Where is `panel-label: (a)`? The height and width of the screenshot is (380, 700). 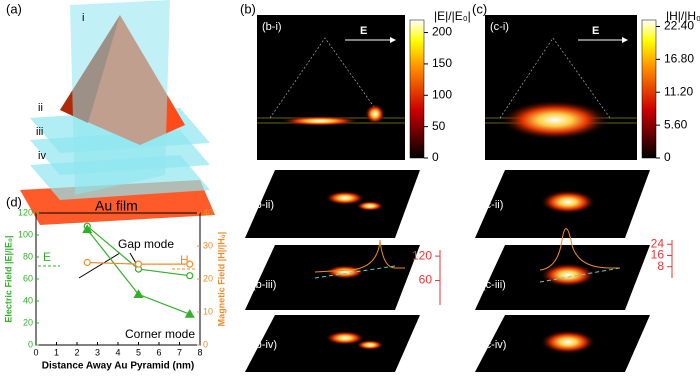 panel-label: (a) is located at coordinates (14, 8).